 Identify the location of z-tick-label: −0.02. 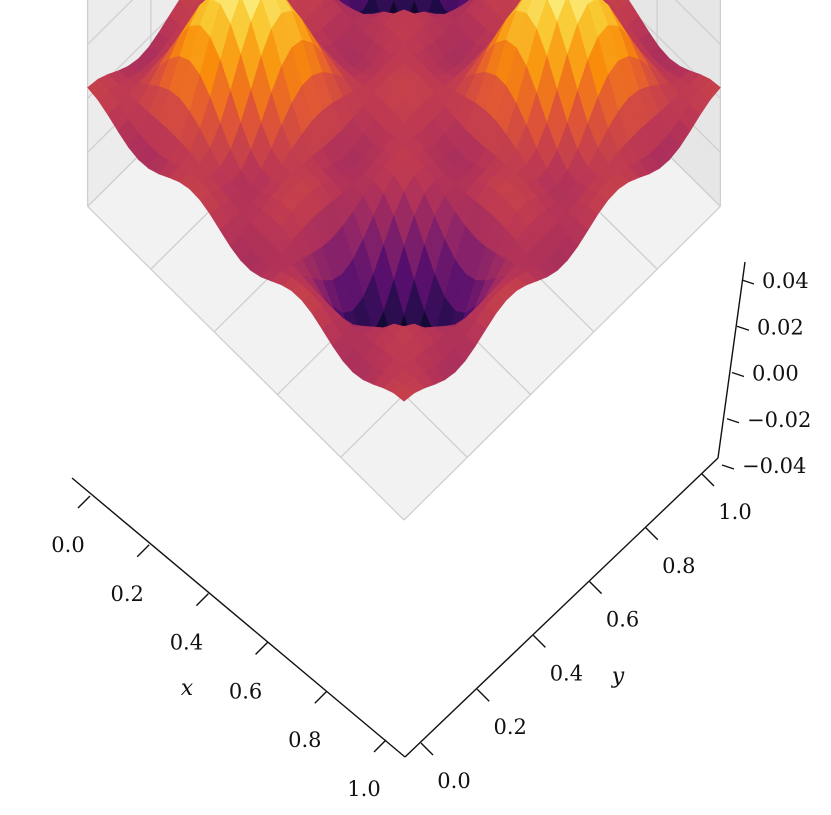
(779, 420).